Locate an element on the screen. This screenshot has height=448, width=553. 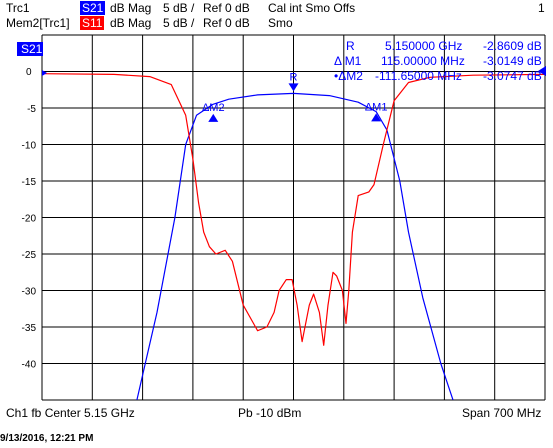
marker-r-x: 5.150000 GHz is located at coordinates (423, 46).